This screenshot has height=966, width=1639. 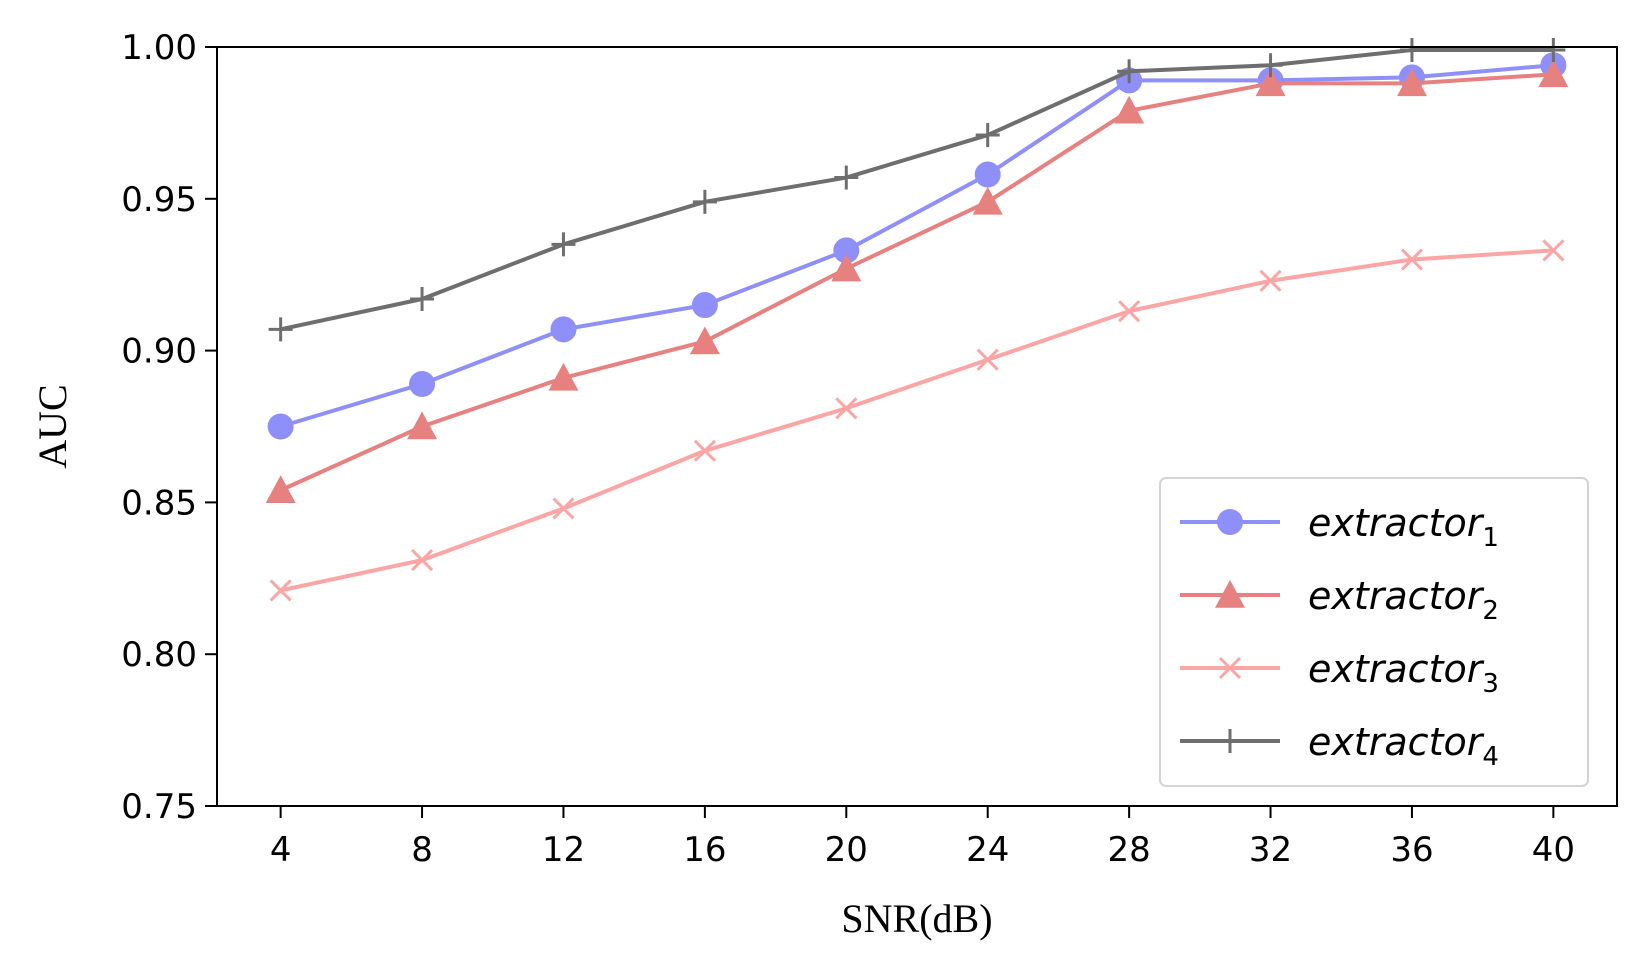 What do you see at coordinates (159, 655) in the screenshot?
I see `y-tick-label: 0.80` at bounding box center [159, 655].